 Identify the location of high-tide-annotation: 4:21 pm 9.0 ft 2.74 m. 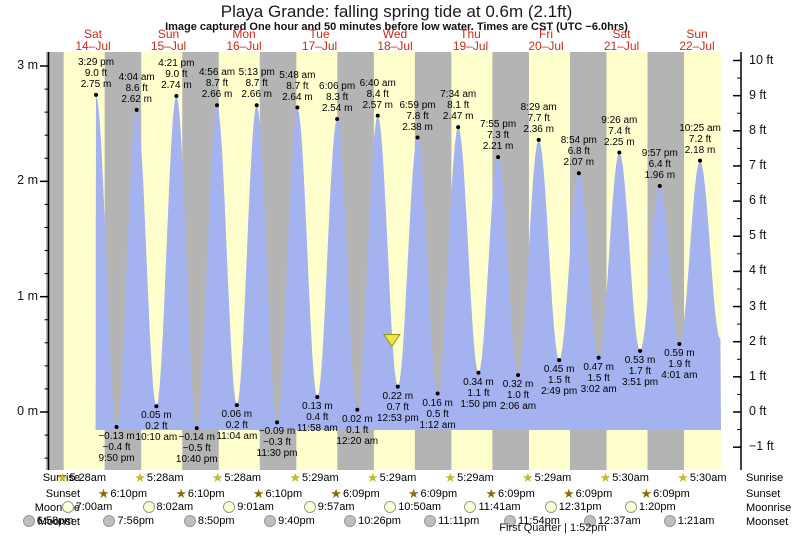
(176, 74).